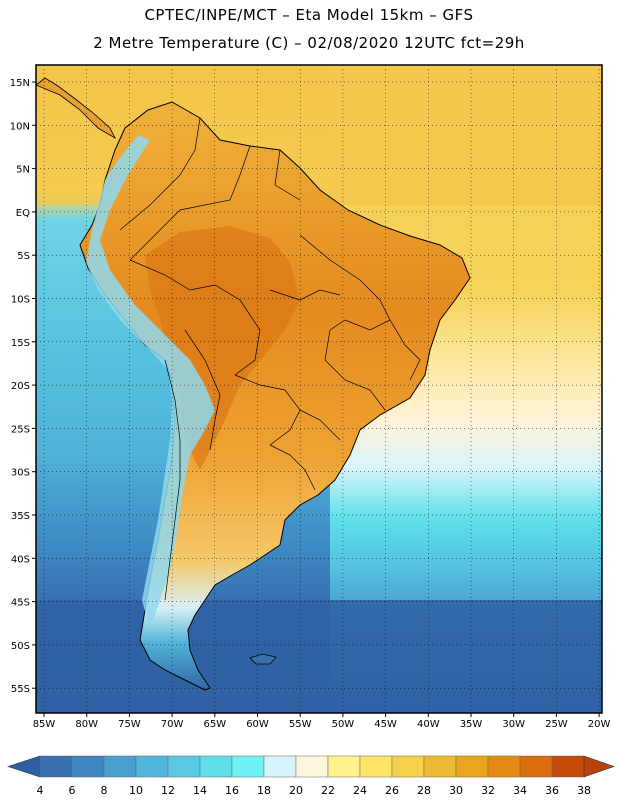  I want to click on lon-label: 40W, so click(428, 724).